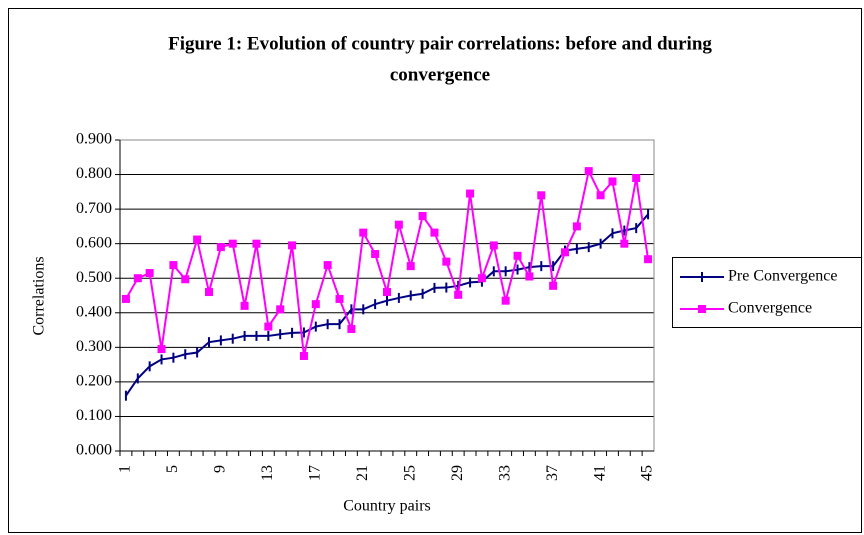 The image size is (864, 535). I want to click on x-tick-label: 37, so click(552, 473).